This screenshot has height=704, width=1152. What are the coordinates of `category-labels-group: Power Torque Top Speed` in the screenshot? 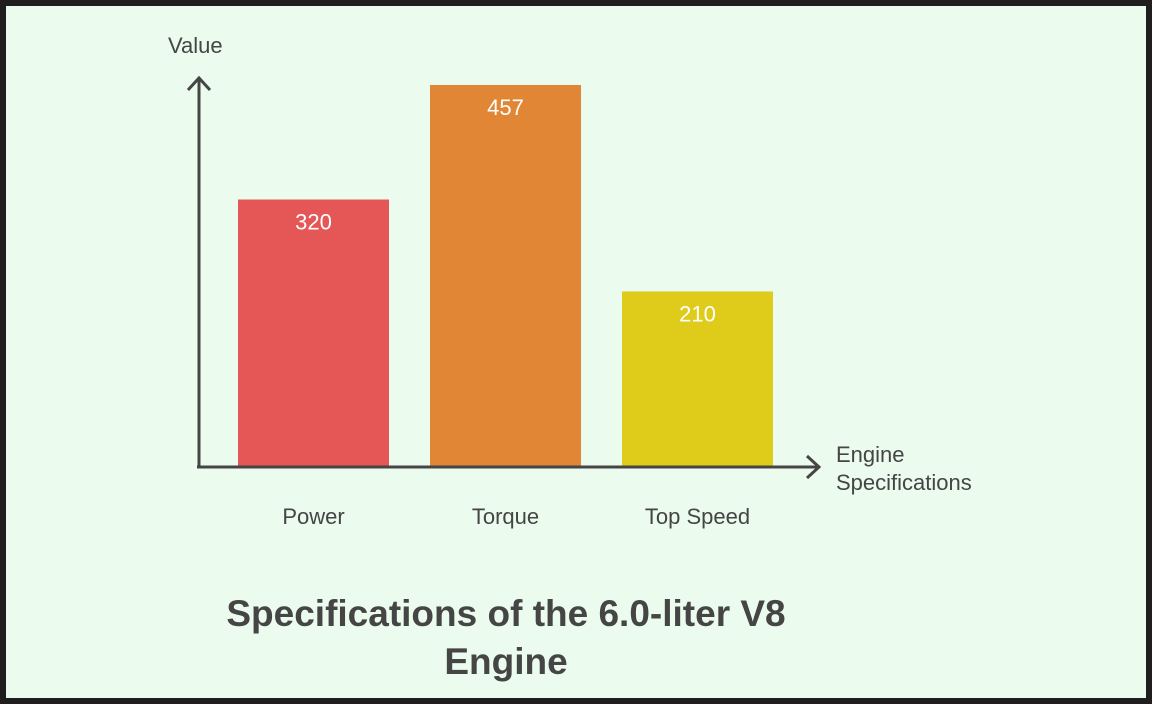 It's located at (516, 516).